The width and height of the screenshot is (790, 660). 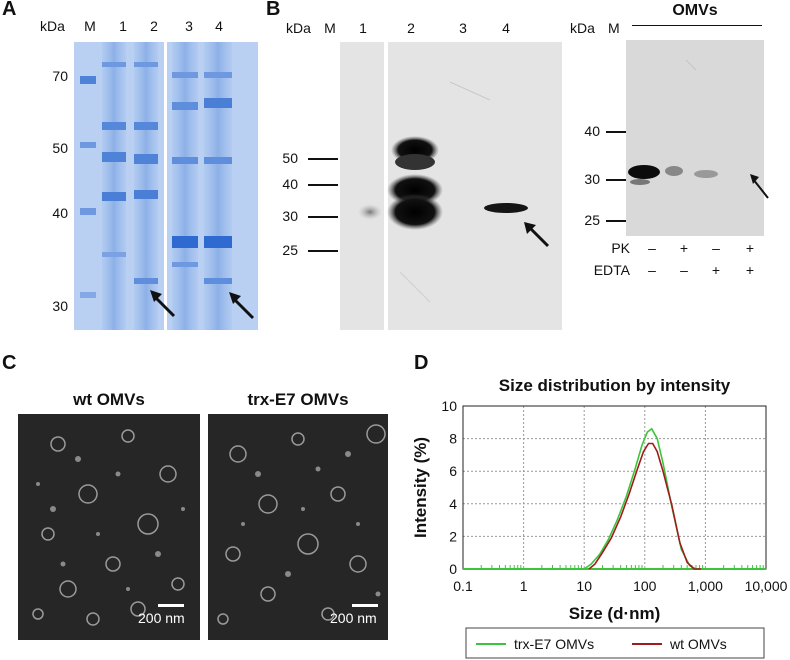 I want to click on panel-b-right-mw-label: 30, so click(x=592, y=179).